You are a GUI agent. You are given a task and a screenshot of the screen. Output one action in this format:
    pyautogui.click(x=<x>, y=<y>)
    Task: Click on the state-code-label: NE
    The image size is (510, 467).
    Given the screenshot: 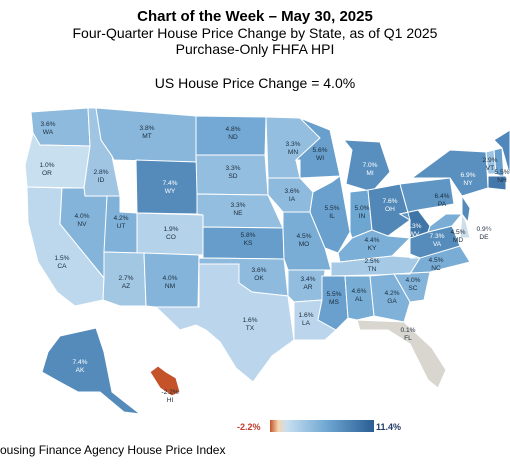 What is the action you would take?
    pyautogui.click(x=238, y=213)
    